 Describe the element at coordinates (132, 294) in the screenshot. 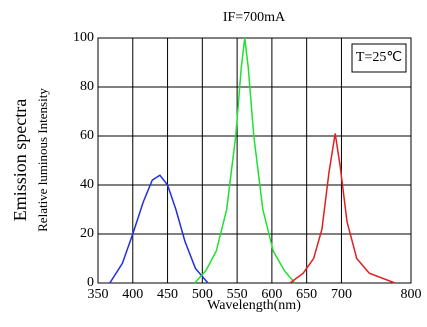

I see `x-tick-label: 400` at that location.